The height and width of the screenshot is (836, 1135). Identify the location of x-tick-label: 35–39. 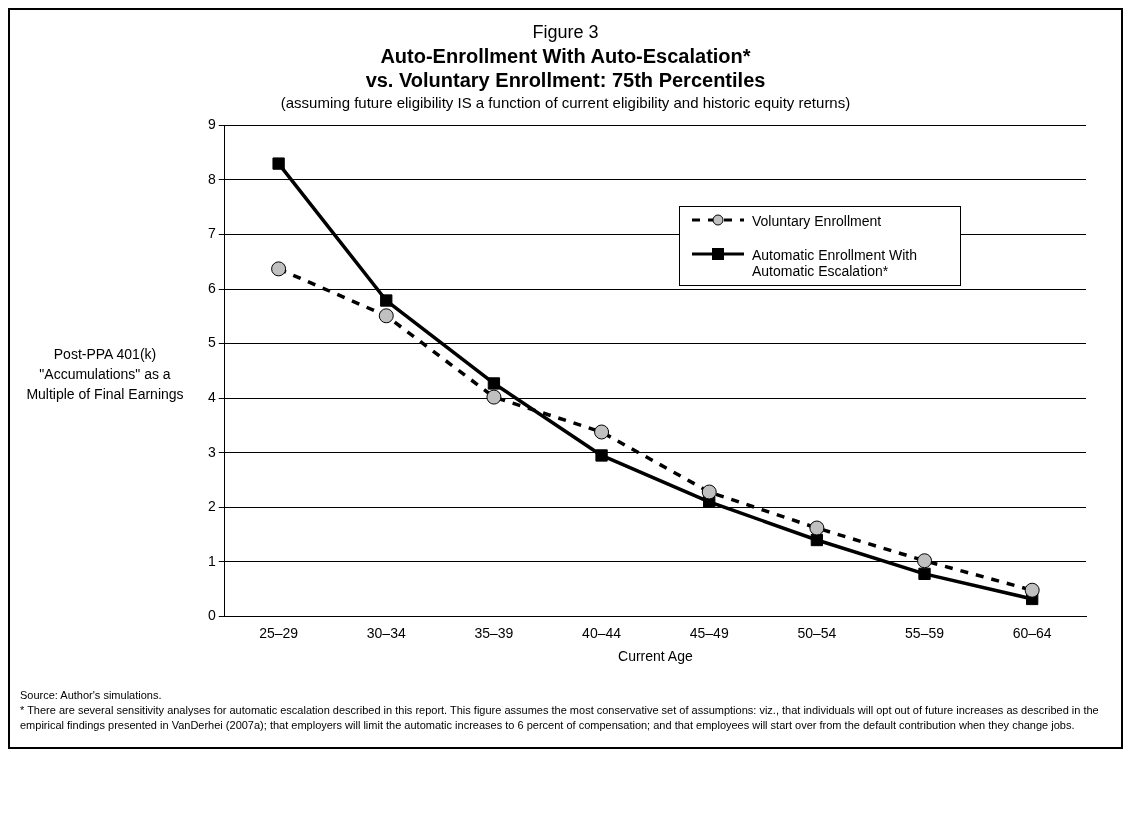
(494, 632).